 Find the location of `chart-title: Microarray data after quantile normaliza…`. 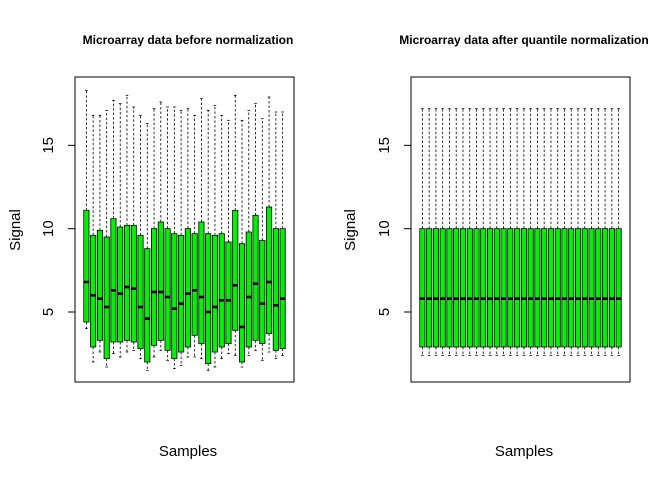

chart-title: Microarray data after quantile normaliza… is located at coordinates (523, 40).